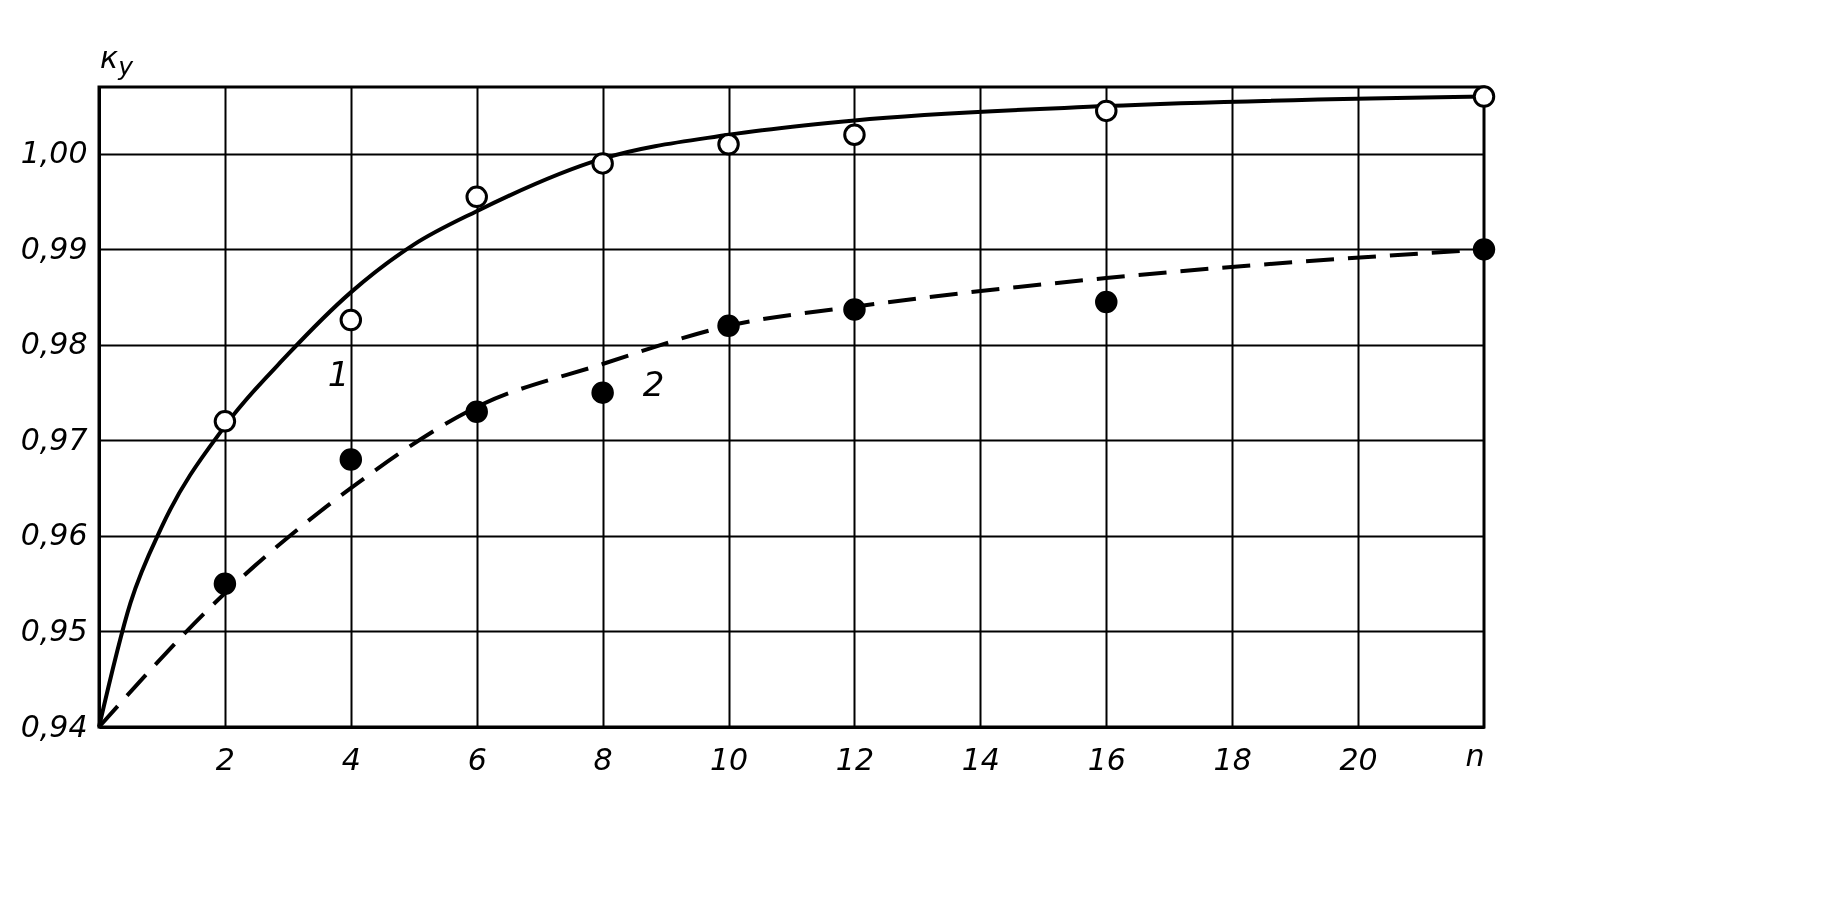  Describe the element at coordinates (351, 759) in the screenshot. I see `x-tick-label: 4` at that location.